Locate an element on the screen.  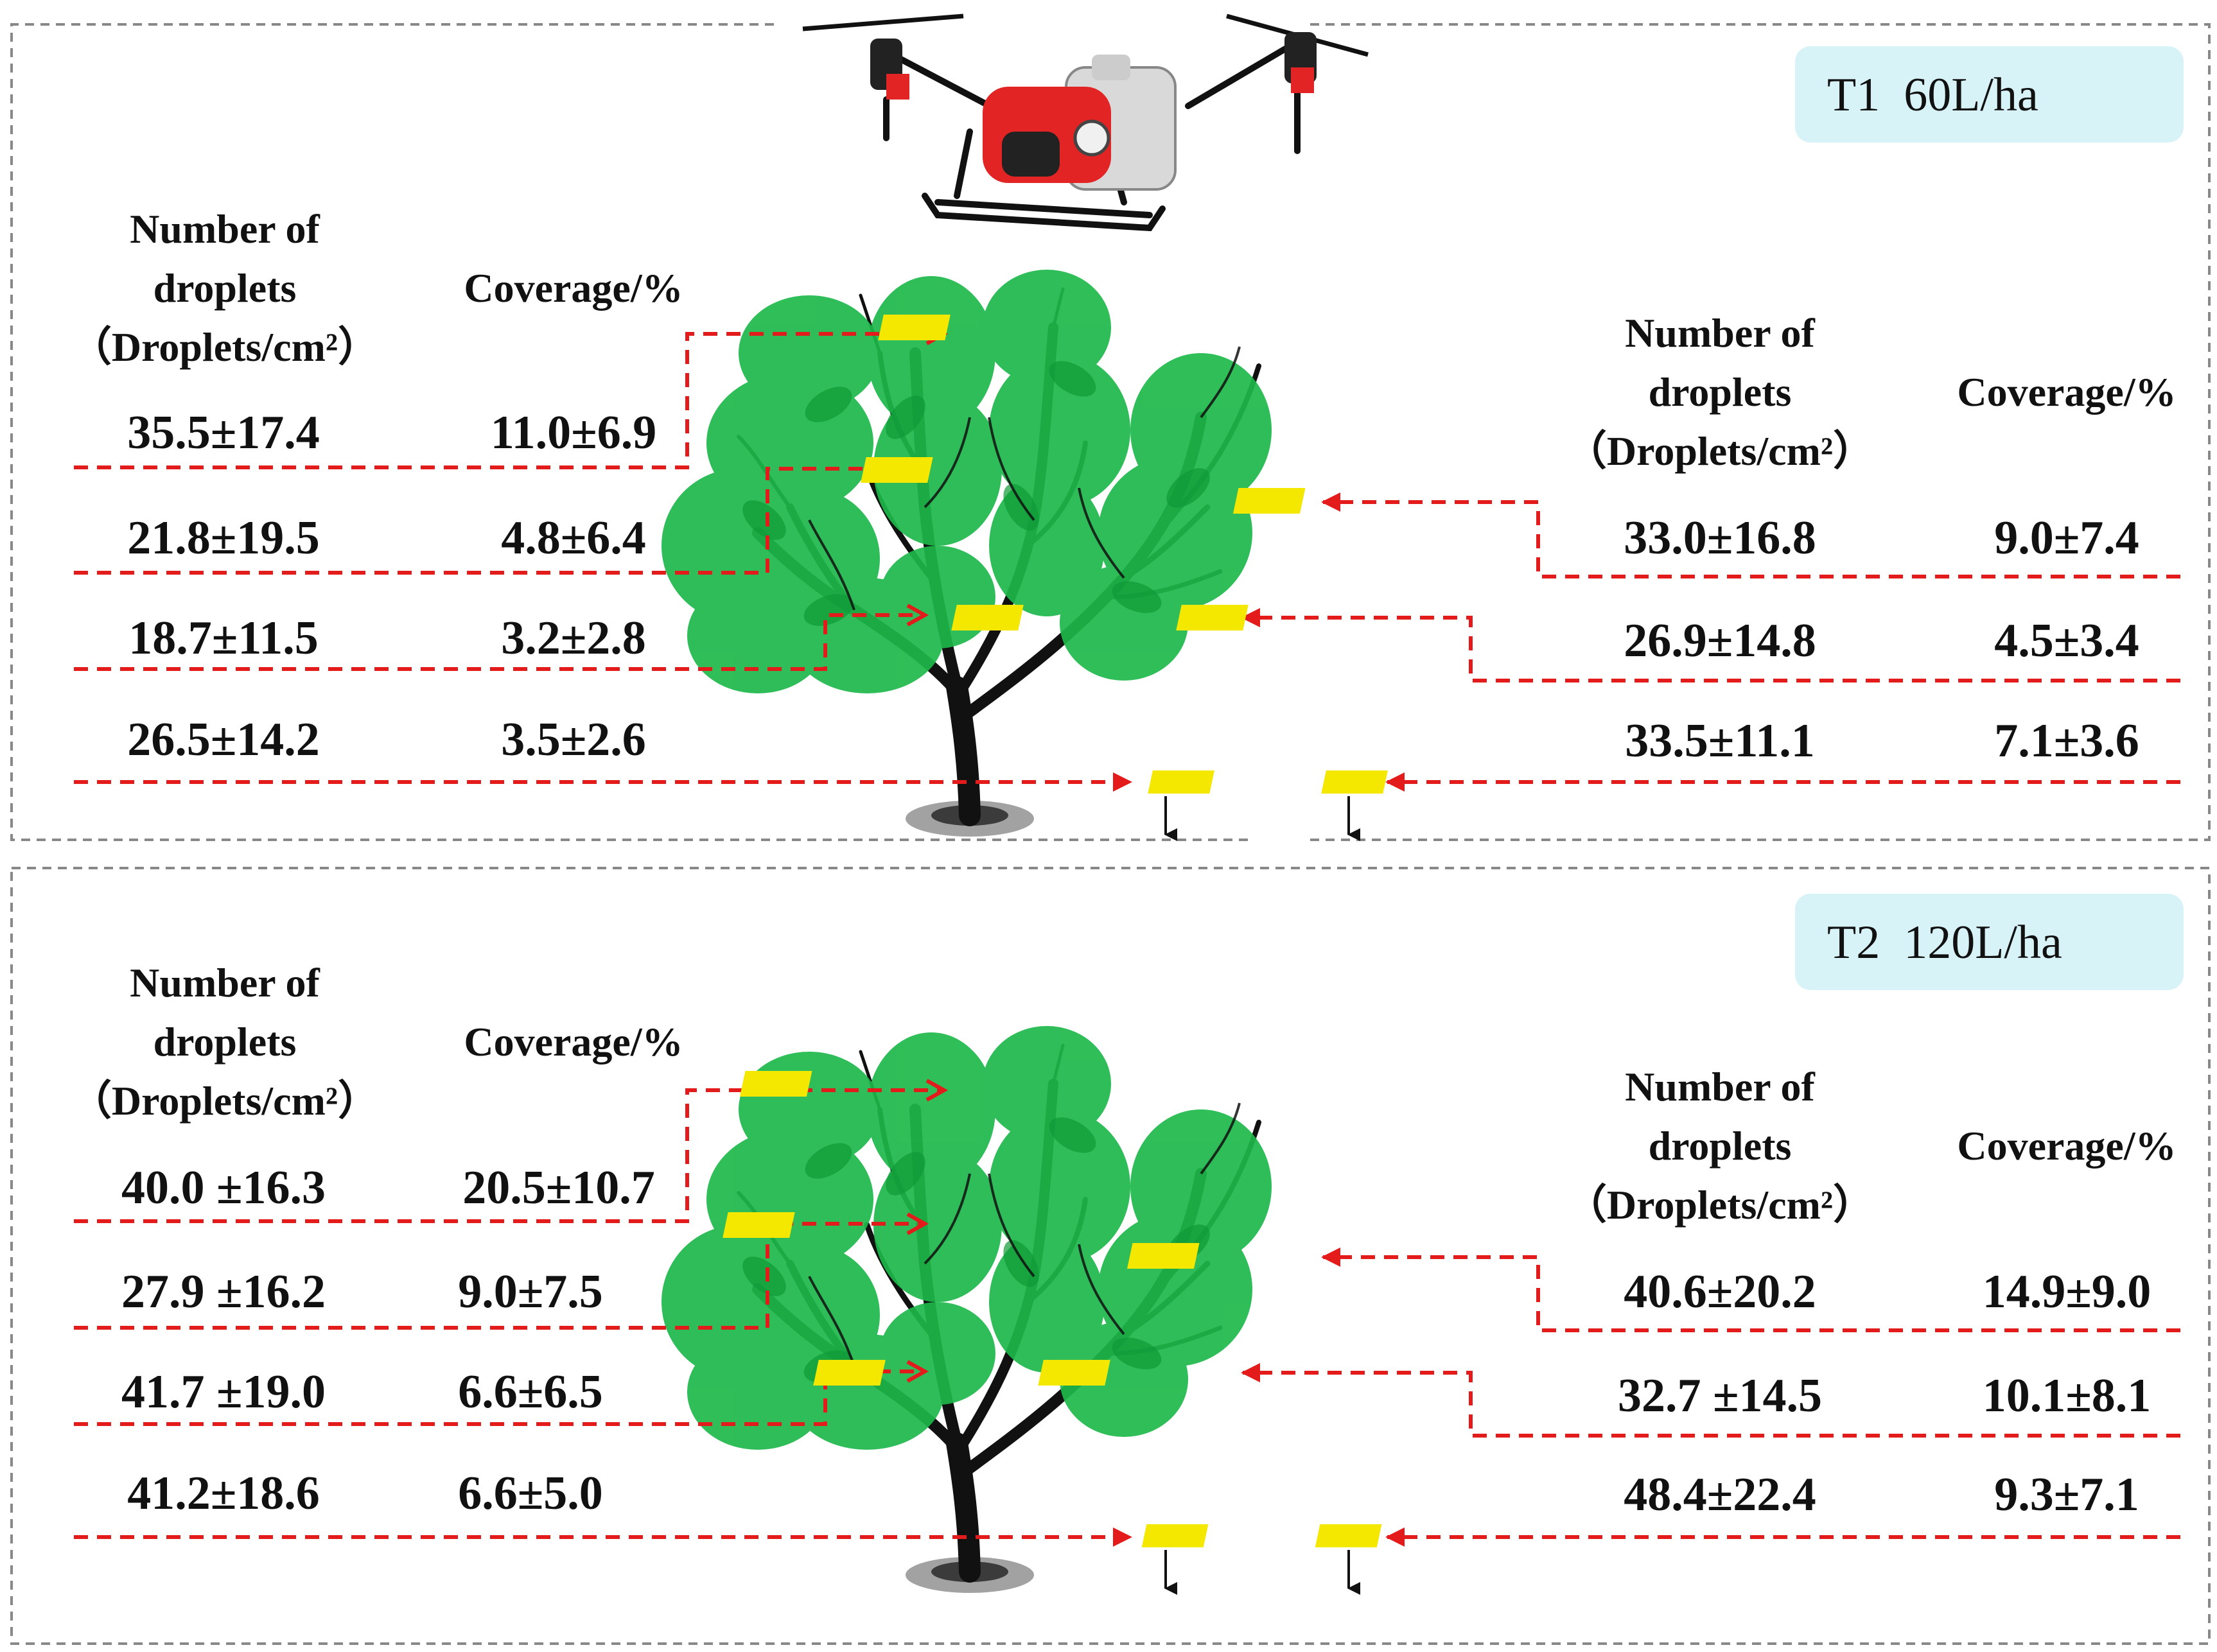
panel-t2-right-number-header-line2: droplets is located at coordinates (1721, 1146).